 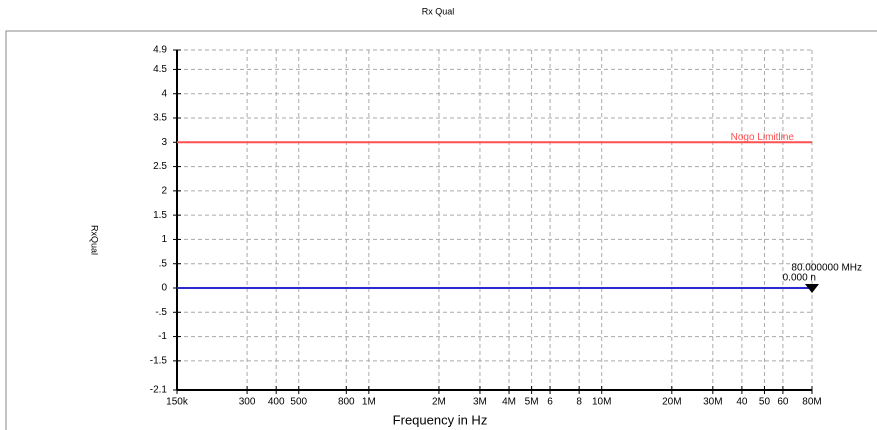 I want to click on line-label: Nogo Limitline, so click(x=763, y=137).